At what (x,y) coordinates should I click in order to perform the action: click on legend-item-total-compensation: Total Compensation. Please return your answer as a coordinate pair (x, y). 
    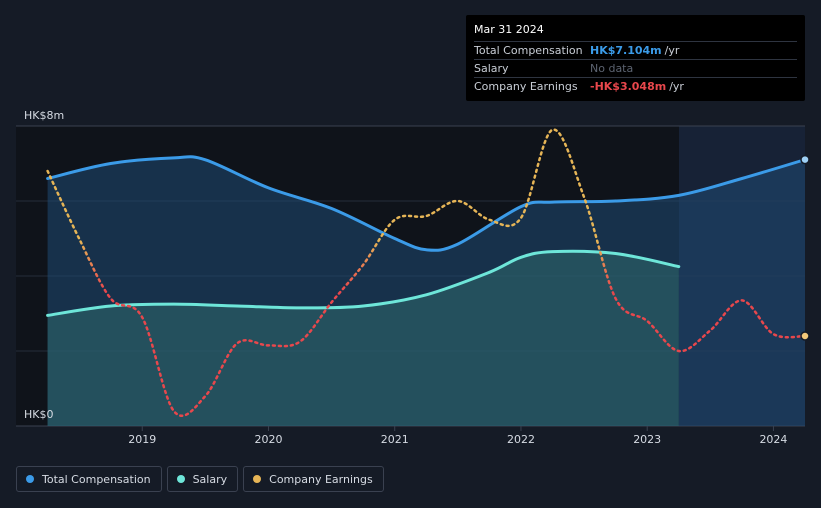
    Looking at the image, I should click on (89, 479).